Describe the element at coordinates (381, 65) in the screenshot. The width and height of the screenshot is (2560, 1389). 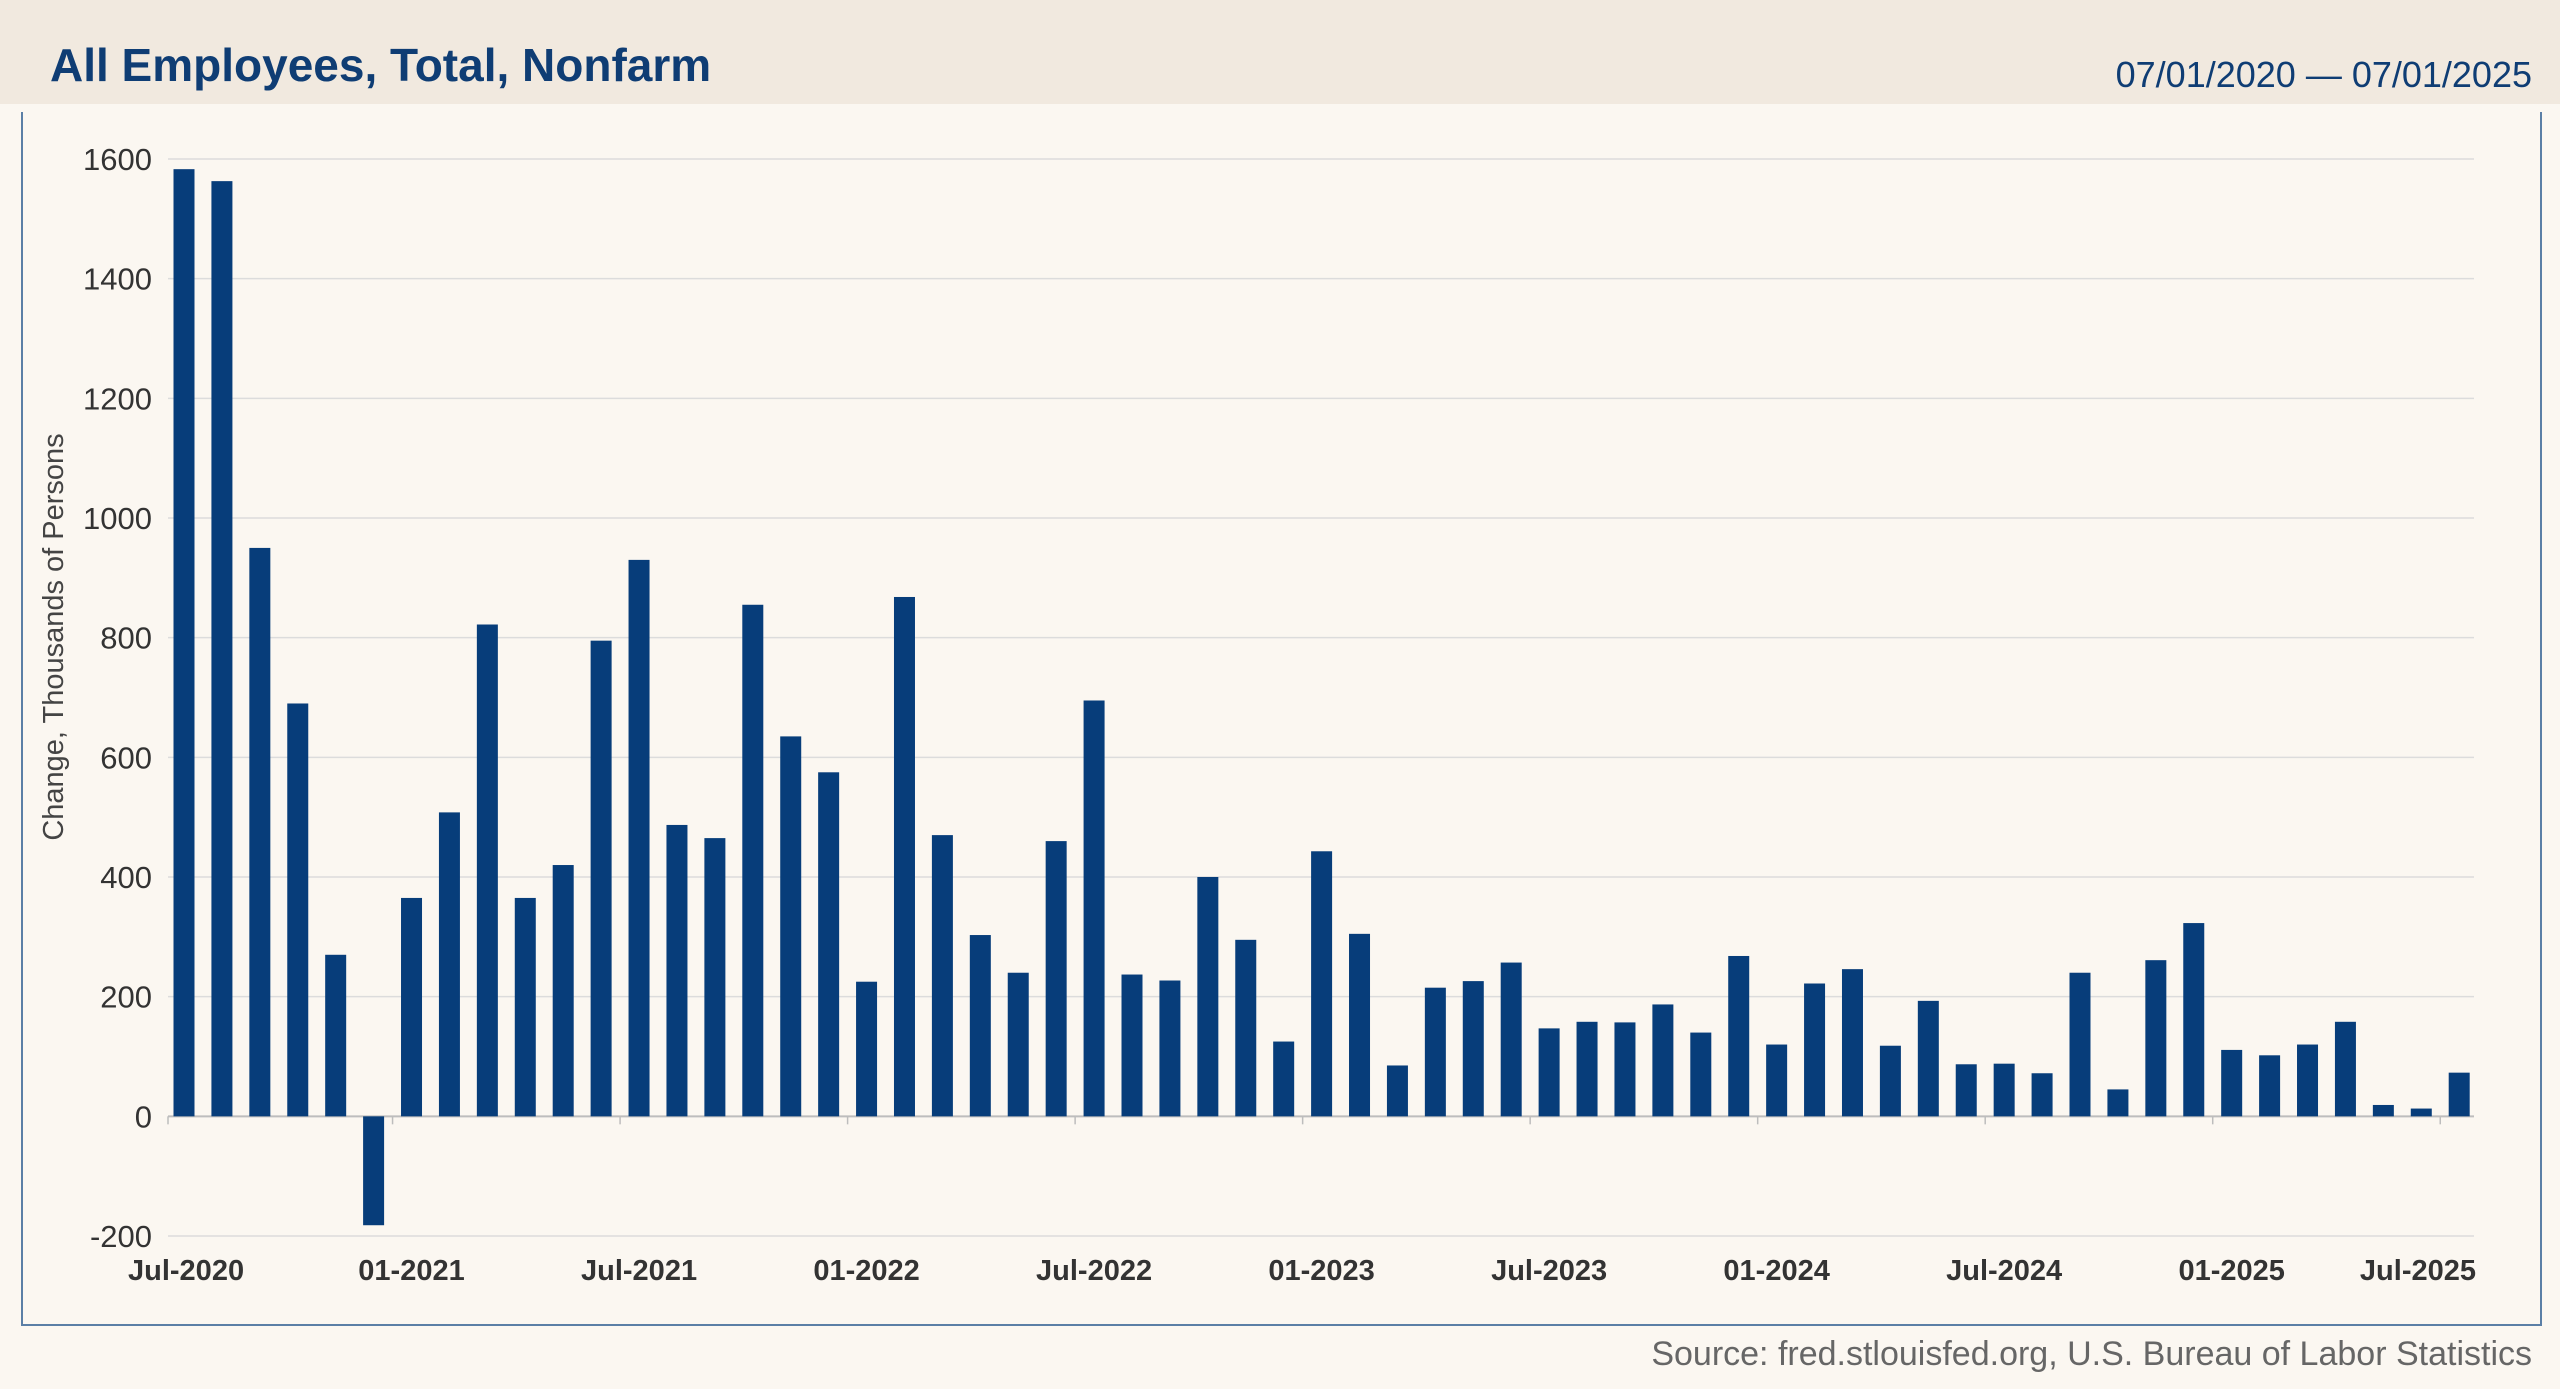
I see `chart-title: All Employees, Total, Nonfarm` at that location.